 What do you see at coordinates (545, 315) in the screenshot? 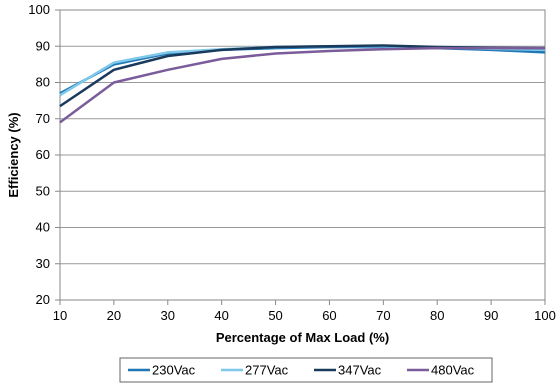
I see `x-tick-label: 100` at bounding box center [545, 315].